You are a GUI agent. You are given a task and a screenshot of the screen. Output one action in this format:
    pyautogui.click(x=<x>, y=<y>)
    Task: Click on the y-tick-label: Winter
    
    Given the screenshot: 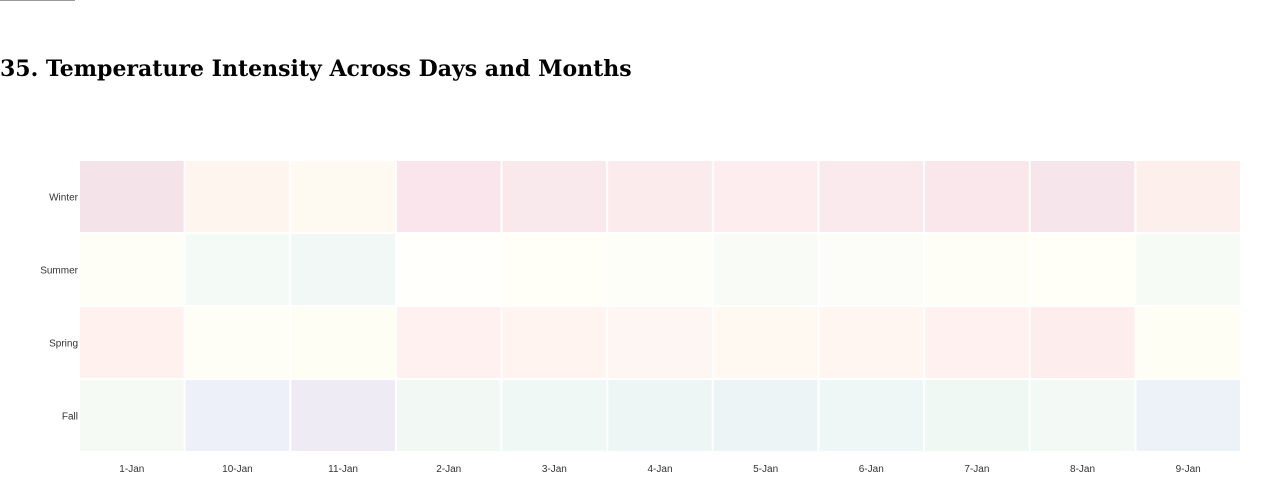 What is the action you would take?
    pyautogui.click(x=64, y=198)
    